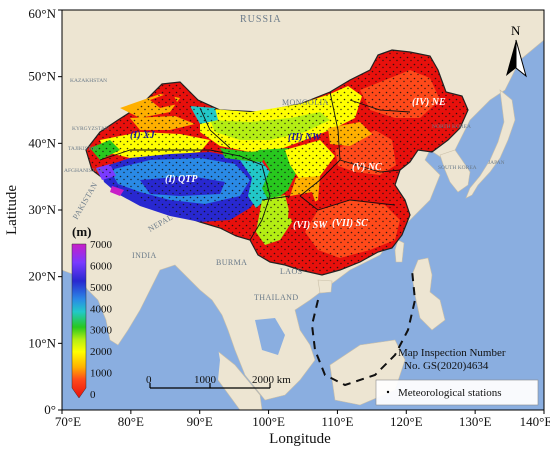 The image size is (550, 456). Describe the element at coordinates (180, 345) in the screenshot. I see `bay-of-bengal` at that location.